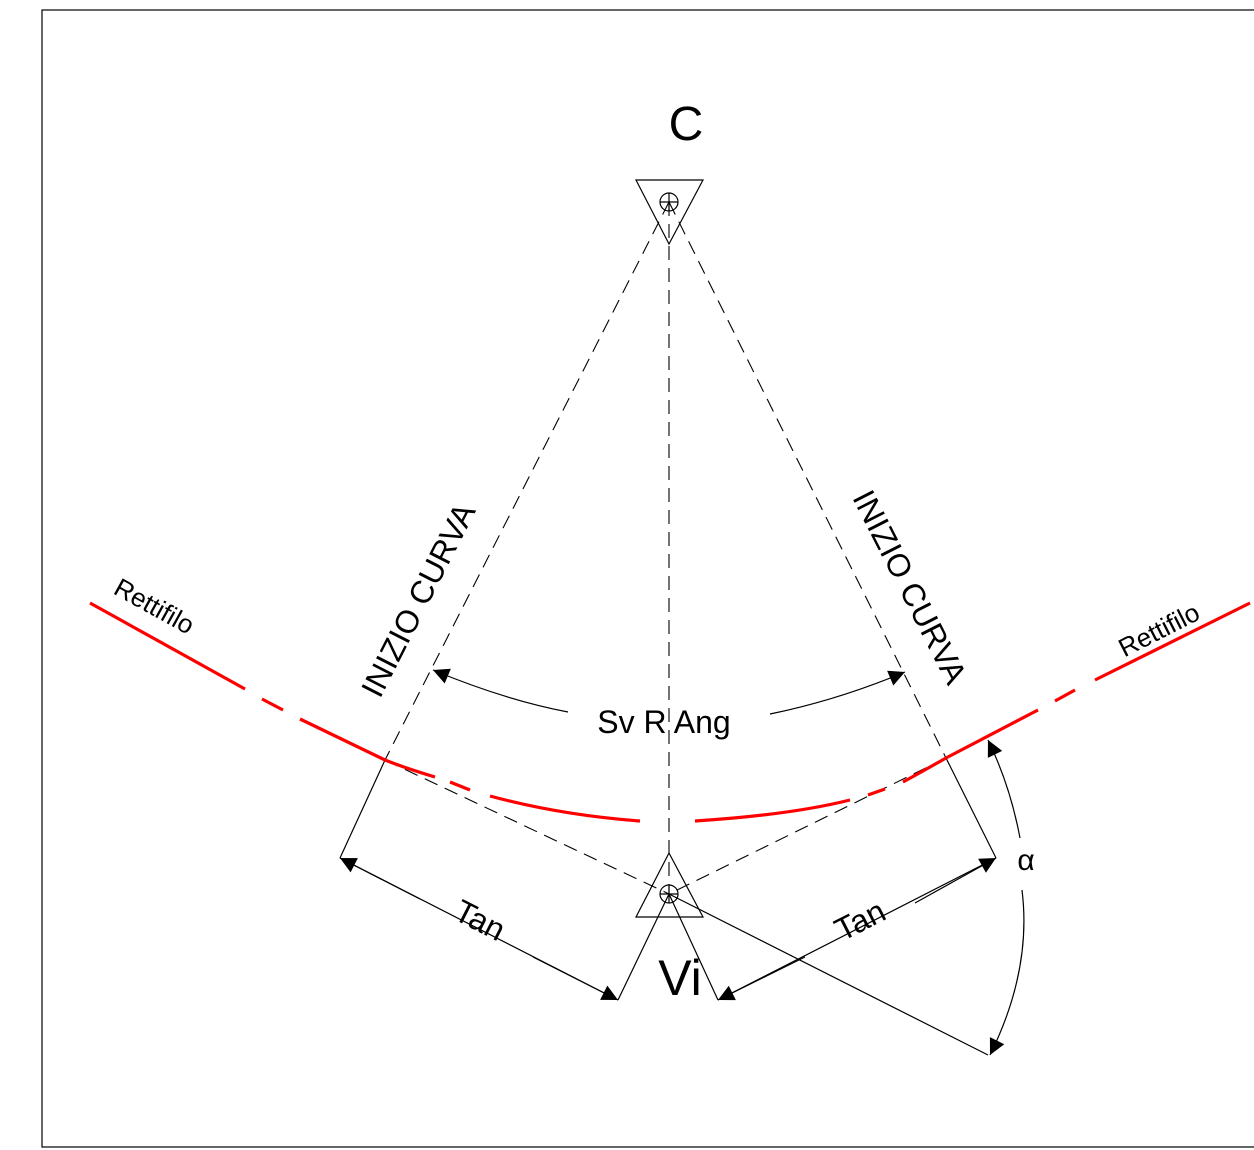 The width and height of the screenshot is (1254, 1150). Describe the element at coordinates (860, 919) in the screenshot. I see `tan-right-label: Tan` at that location.